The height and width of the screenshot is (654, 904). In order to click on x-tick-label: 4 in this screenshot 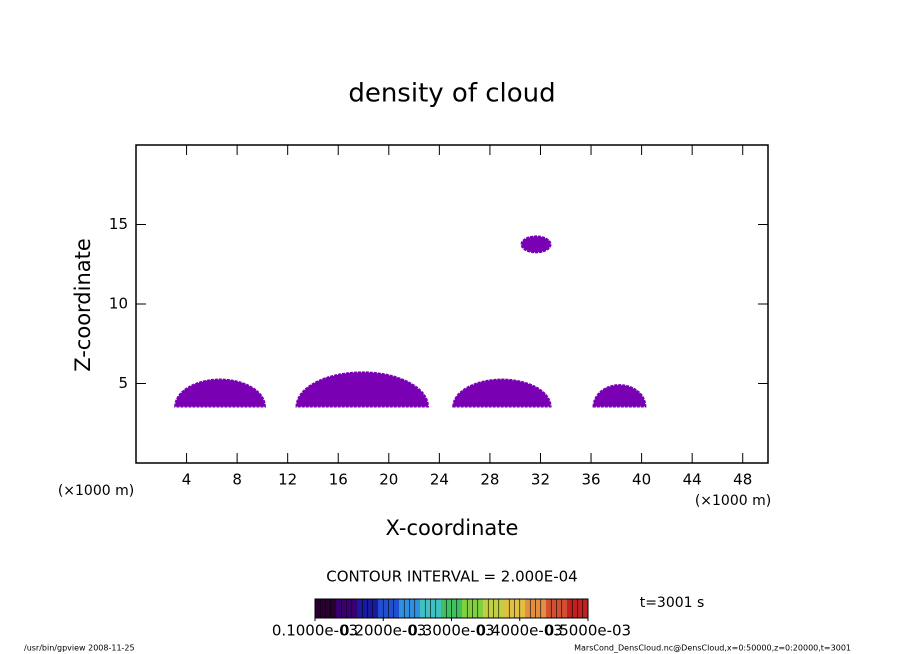, I will do `click(187, 480)`.